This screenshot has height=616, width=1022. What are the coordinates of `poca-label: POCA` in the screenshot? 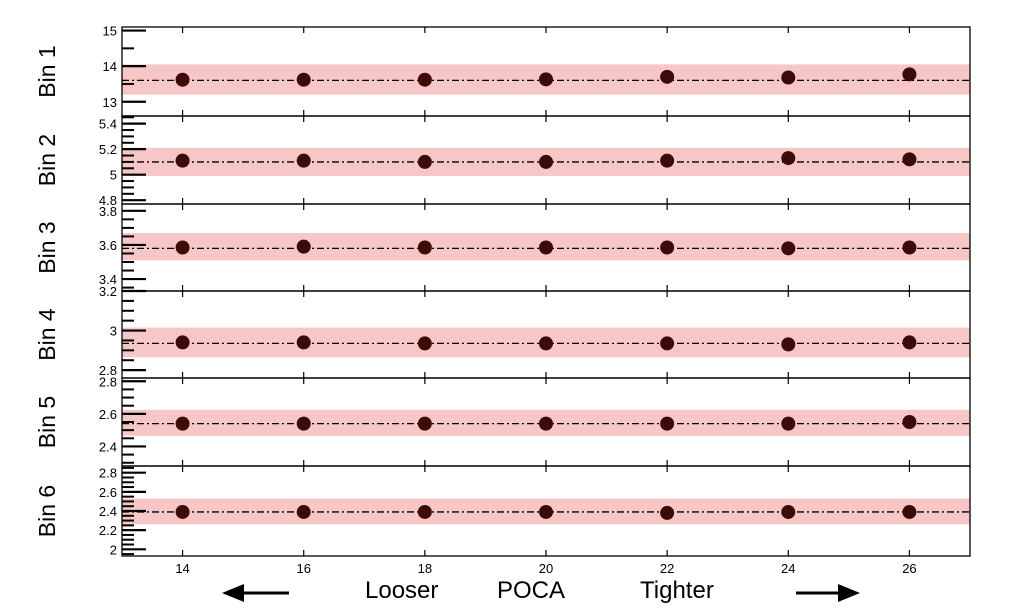 It's located at (531, 590).